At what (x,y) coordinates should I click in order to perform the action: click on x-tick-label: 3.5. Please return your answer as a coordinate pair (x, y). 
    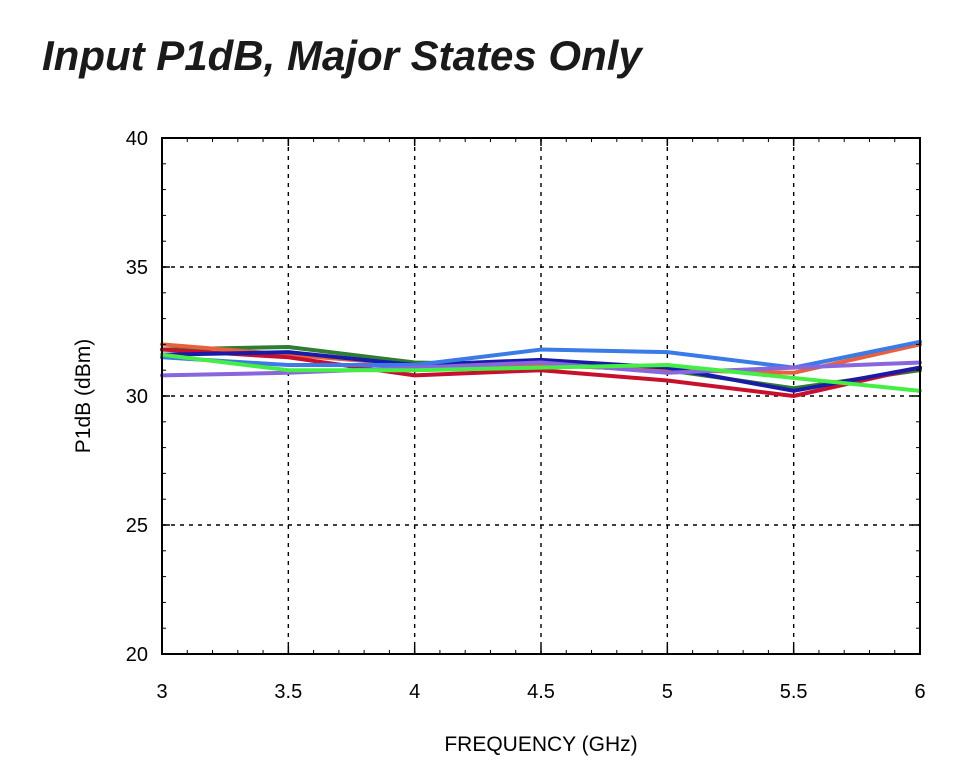
    Looking at the image, I should click on (288, 692).